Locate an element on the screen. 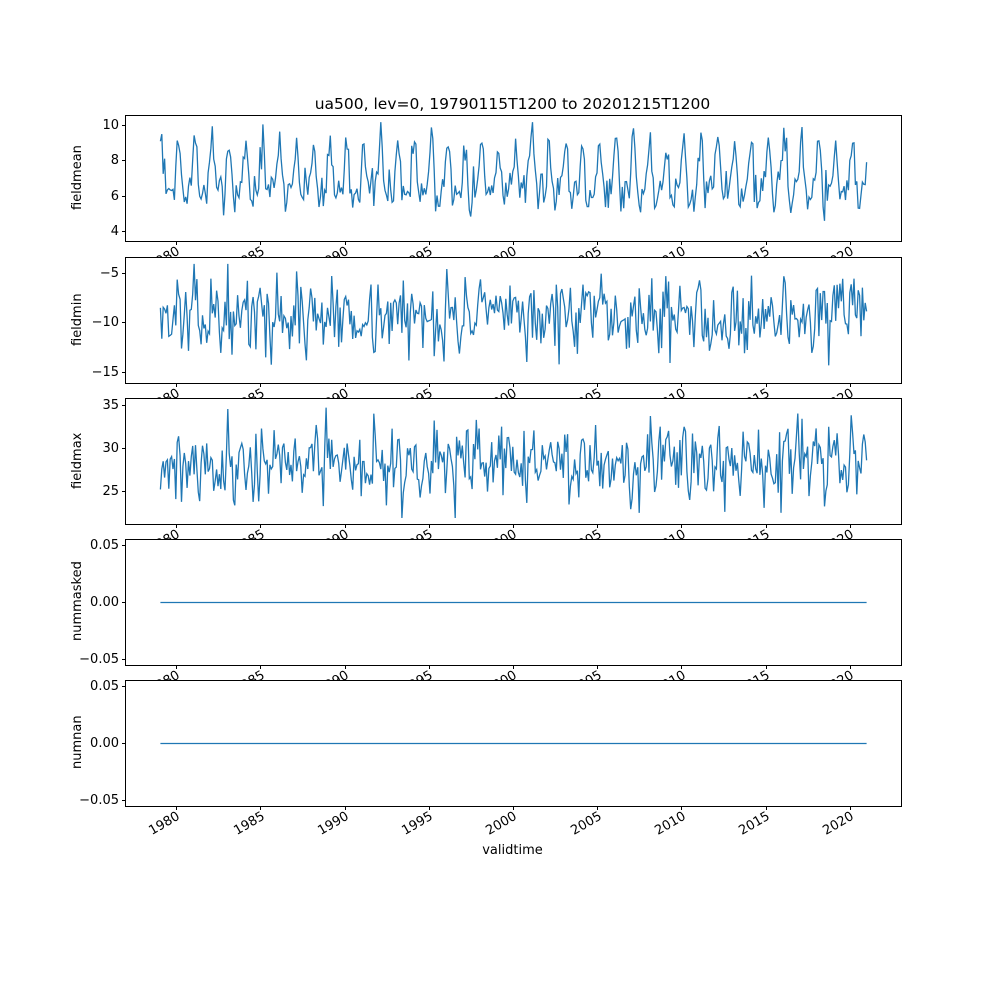 Image resolution: width=1000 pixels, height=1000 pixels. plot-line-nummasked is located at coordinates (513, 602).